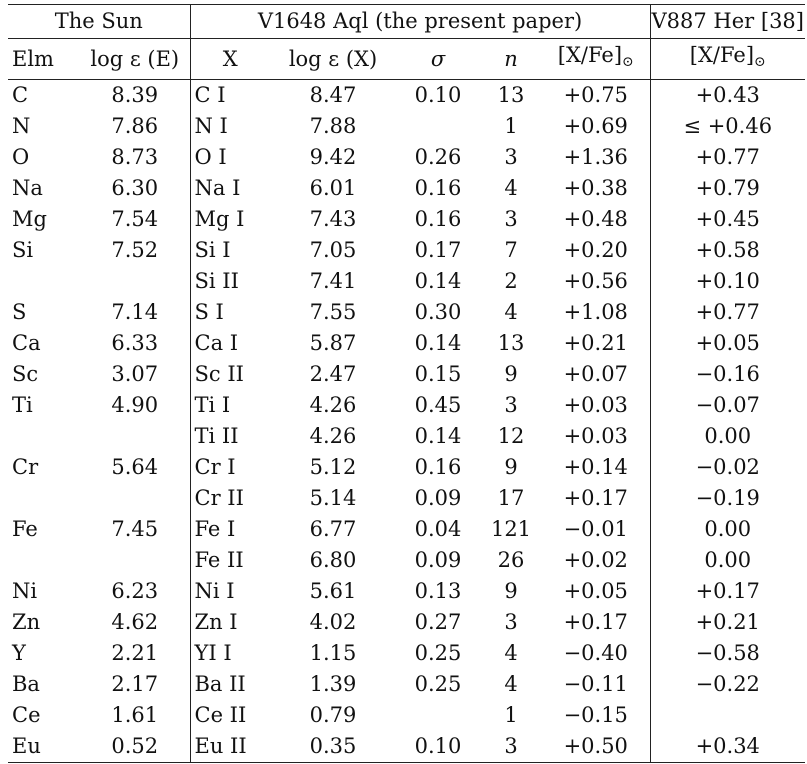 Image resolution: width=807 pixels, height=764 pixels. I want to click on table-row: N 7.86 N I 7.88 1 +0.69 ≤ +0.46, so click(406, 126).